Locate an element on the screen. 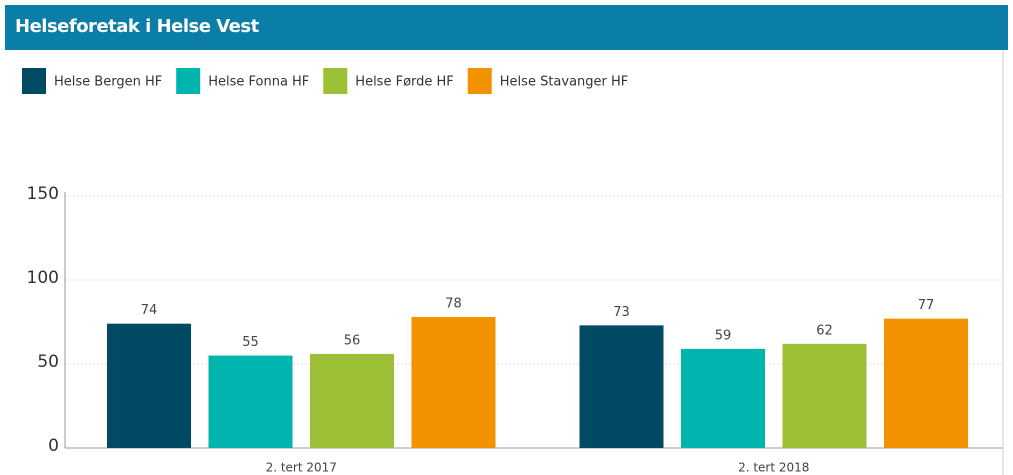  data-label: 74 is located at coordinates (149, 310).